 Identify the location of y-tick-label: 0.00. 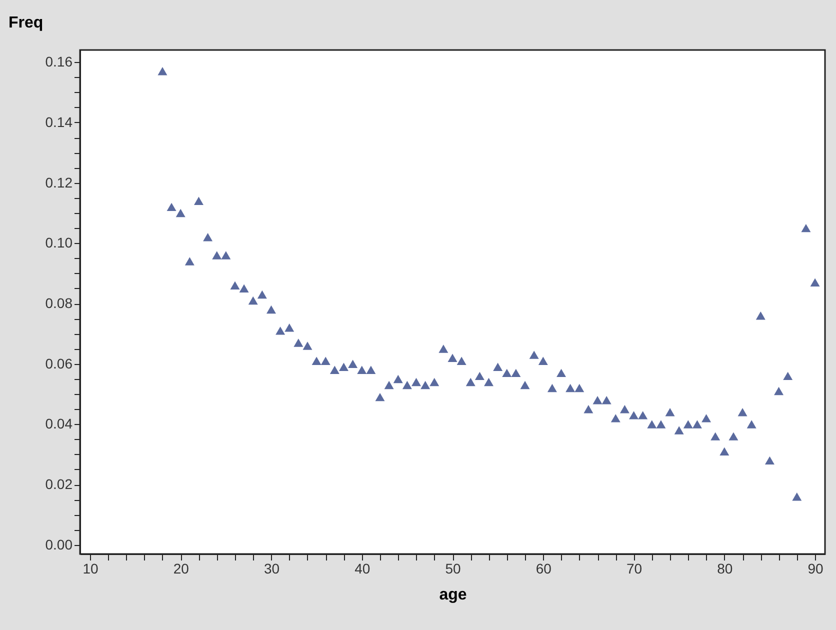
(59, 544).